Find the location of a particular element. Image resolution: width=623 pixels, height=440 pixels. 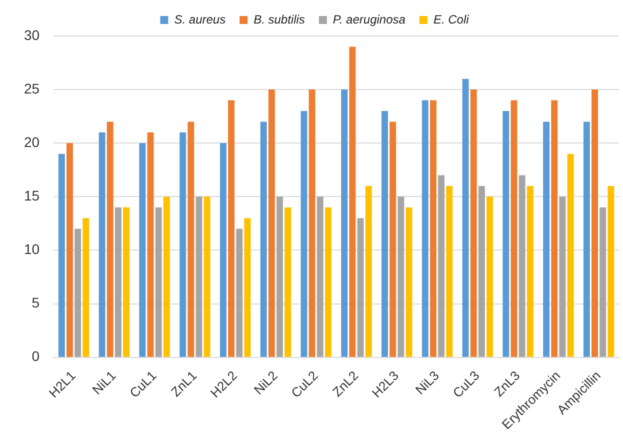

legend-label: P. aeruginosa is located at coordinates (369, 19).